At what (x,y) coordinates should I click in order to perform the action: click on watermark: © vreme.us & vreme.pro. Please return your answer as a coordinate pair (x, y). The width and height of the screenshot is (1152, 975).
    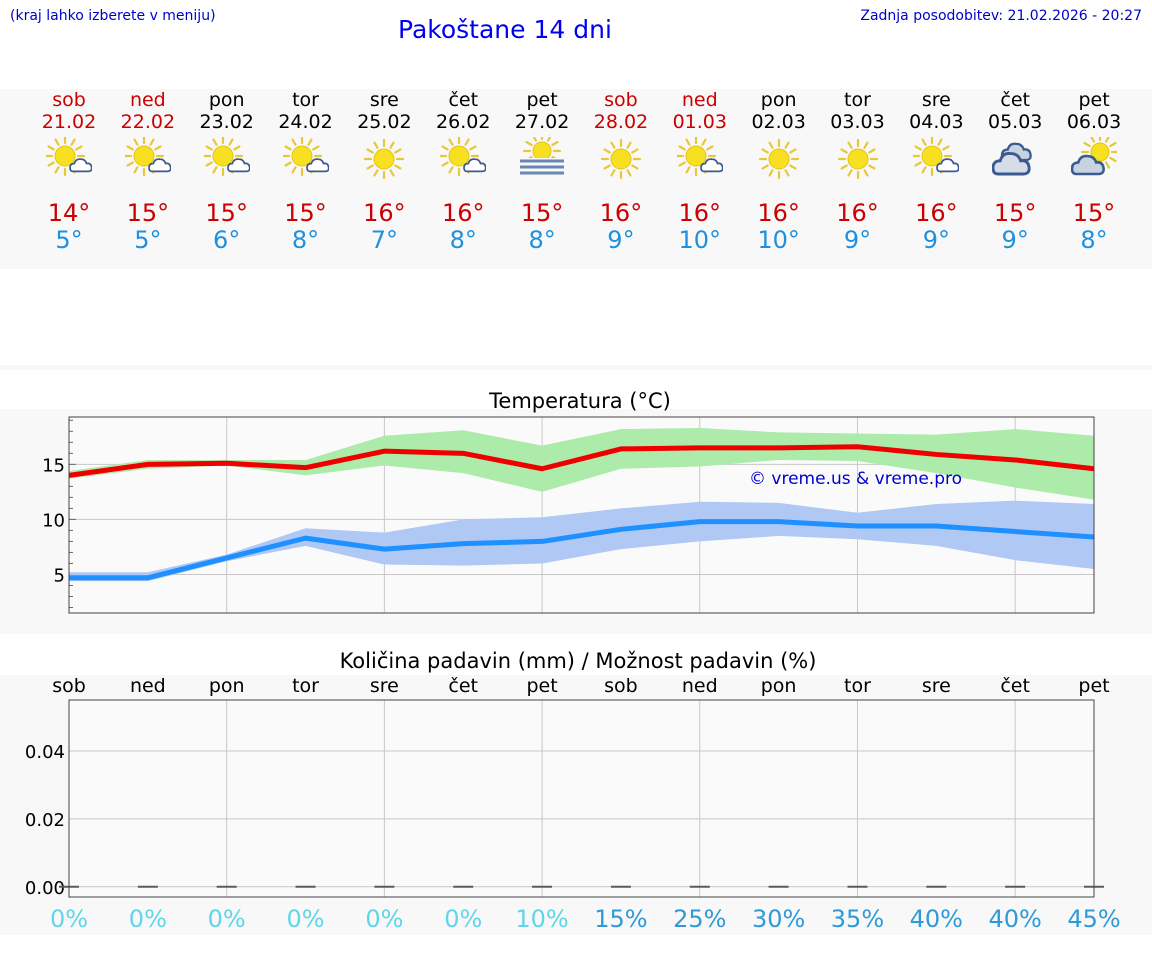
    Looking at the image, I should click on (855, 479).